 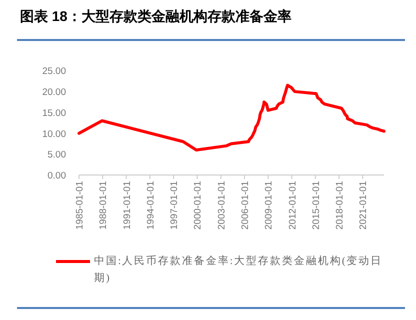 I want to click on y-tick-label: 25.00, so click(x=54, y=72).